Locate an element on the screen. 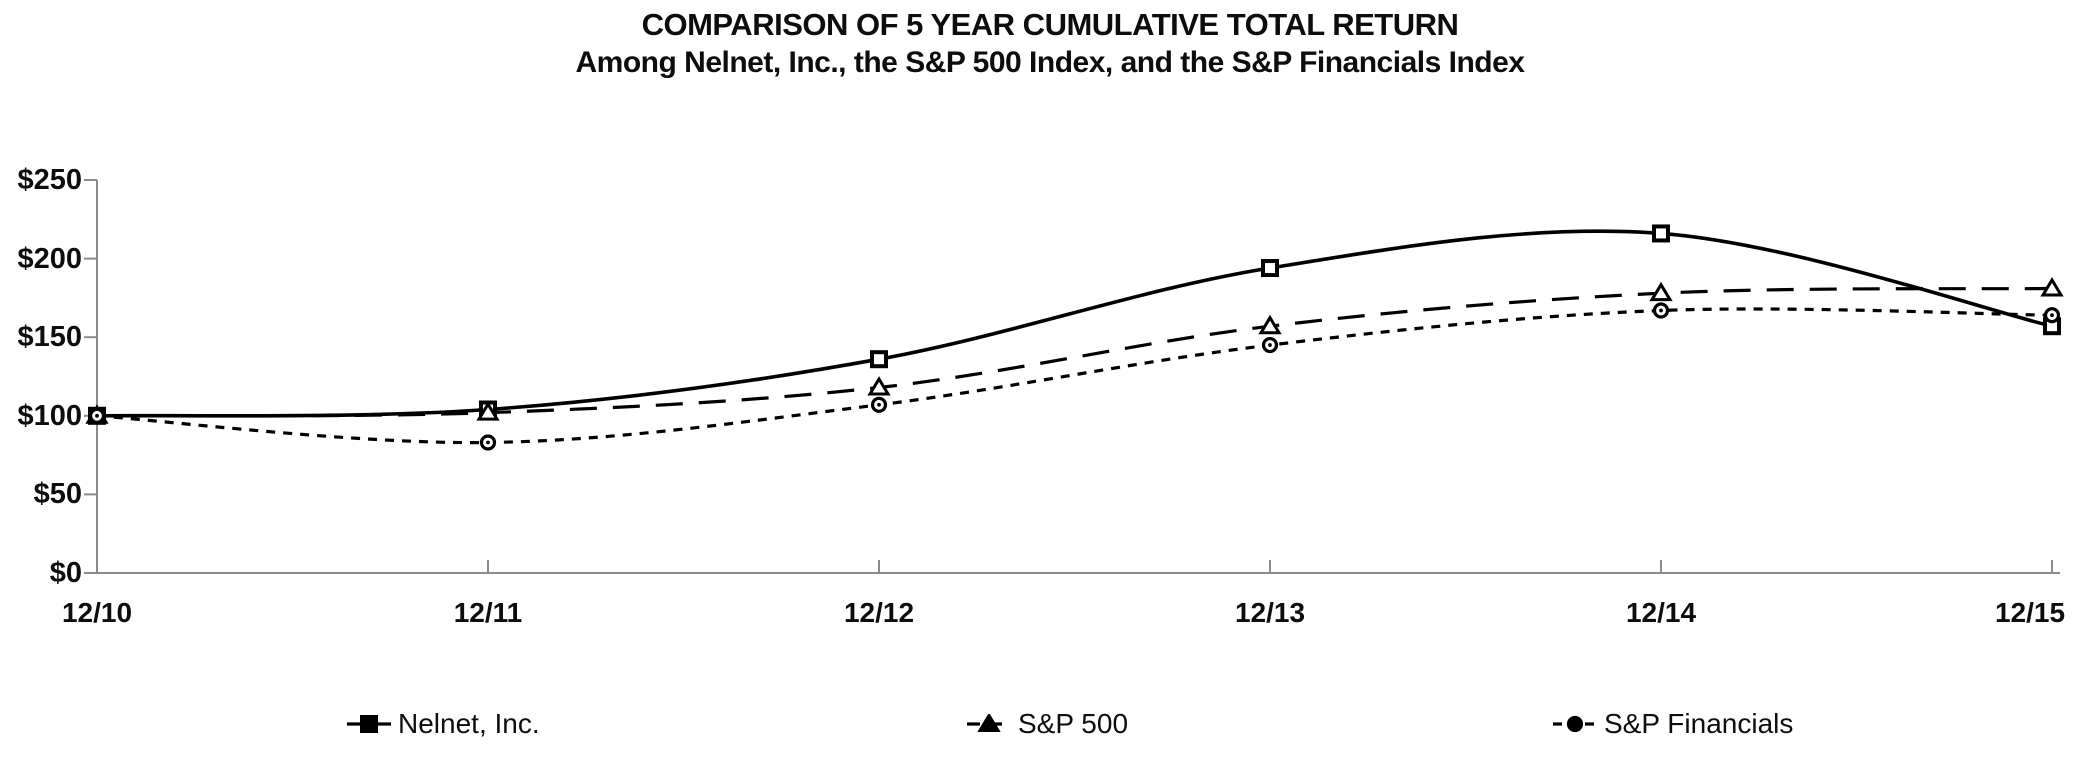 The width and height of the screenshot is (2100, 766). legend-label-sp-financials: S&P Financials is located at coordinates (1699, 723).